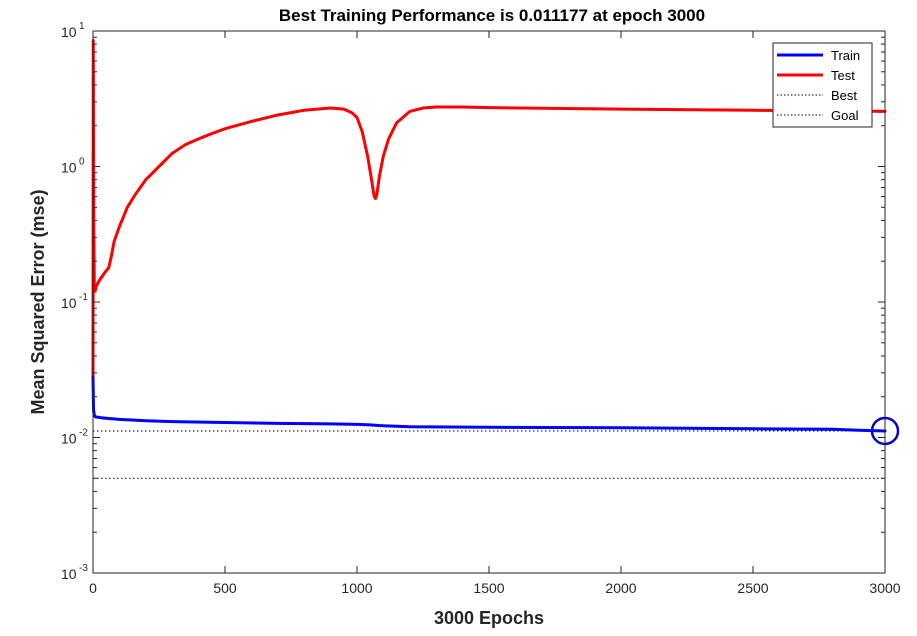 The width and height of the screenshot is (917, 636). What do you see at coordinates (843, 75) in the screenshot?
I see `legend-label-test: Test` at bounding box center [843, 75].